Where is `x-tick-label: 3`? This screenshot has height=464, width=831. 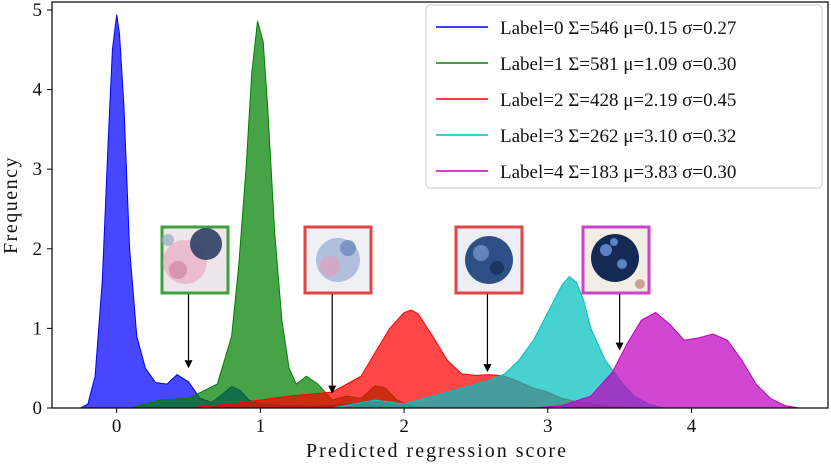 x-tick-label: 3 is located at coordinates (548, 426).